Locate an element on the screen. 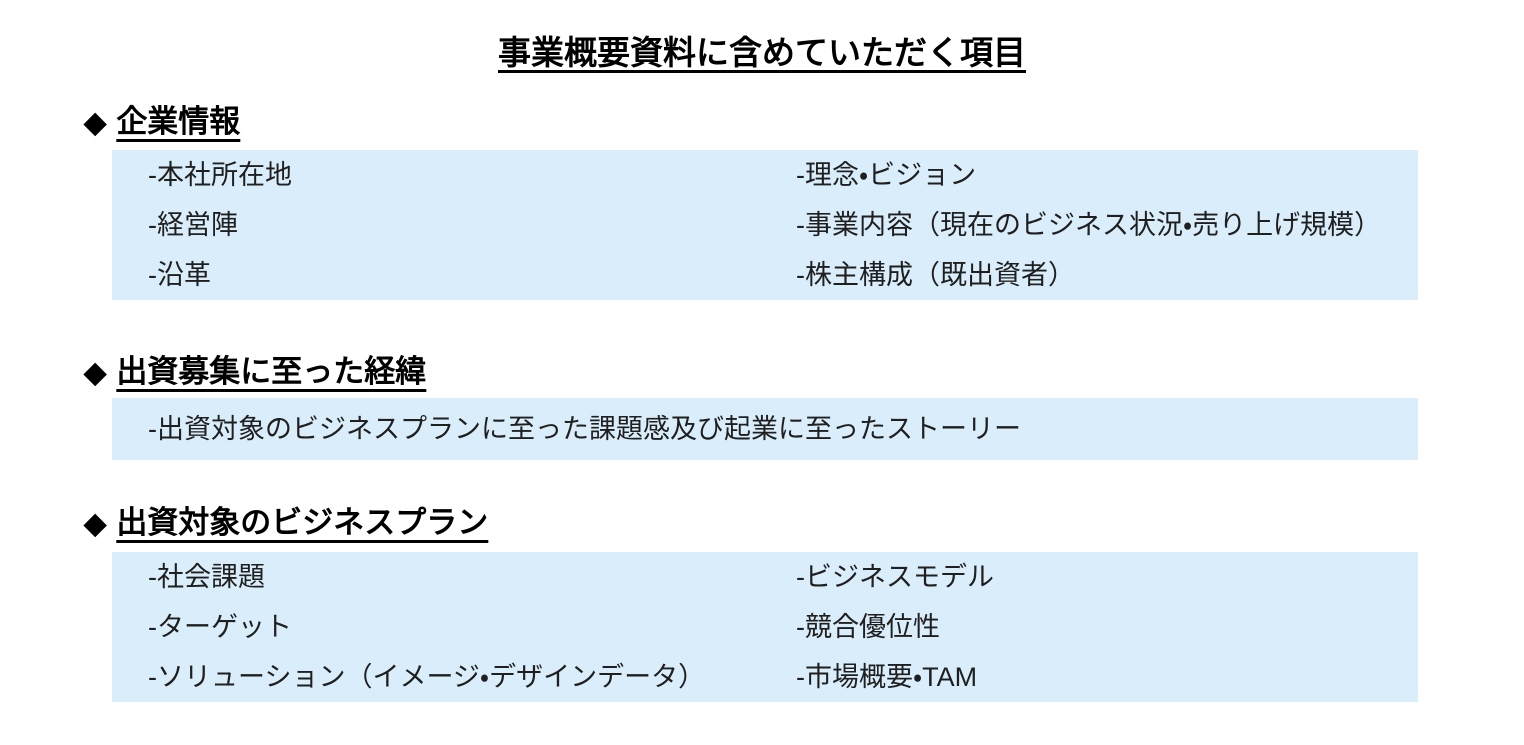 This screenshot has width=1524, height=745. section-heading-label: 企業情報 is located at coordinates (178, 121).